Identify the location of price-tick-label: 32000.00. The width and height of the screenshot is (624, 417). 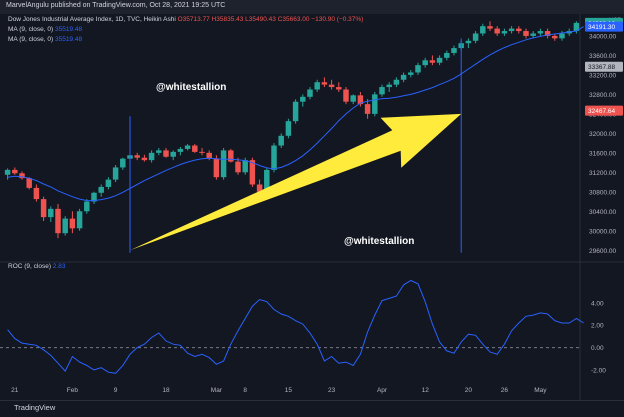
(602, 134).